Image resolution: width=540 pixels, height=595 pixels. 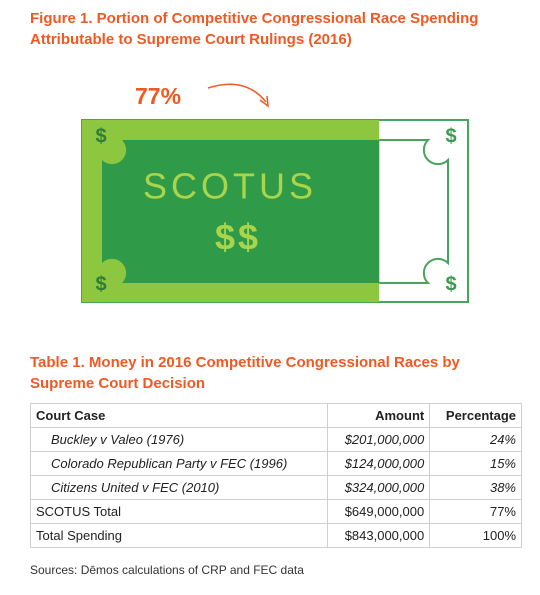 I want to click on table-cell: 24%, so click(x=475, y=439).